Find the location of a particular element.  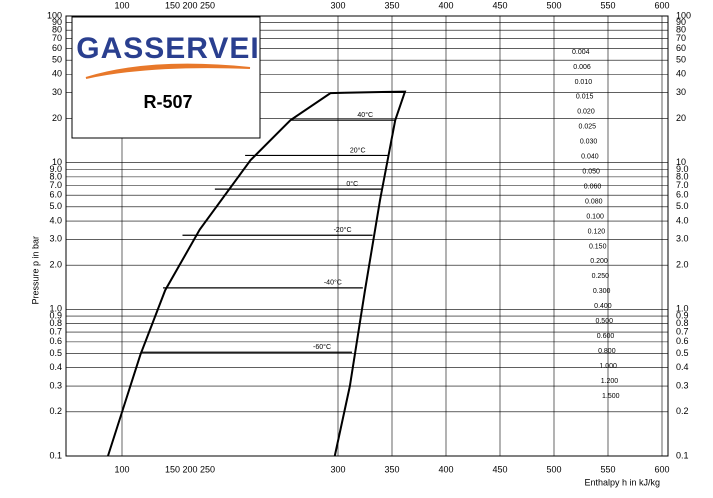

volume-label: 0.030 is located at coordinates (589, 142).